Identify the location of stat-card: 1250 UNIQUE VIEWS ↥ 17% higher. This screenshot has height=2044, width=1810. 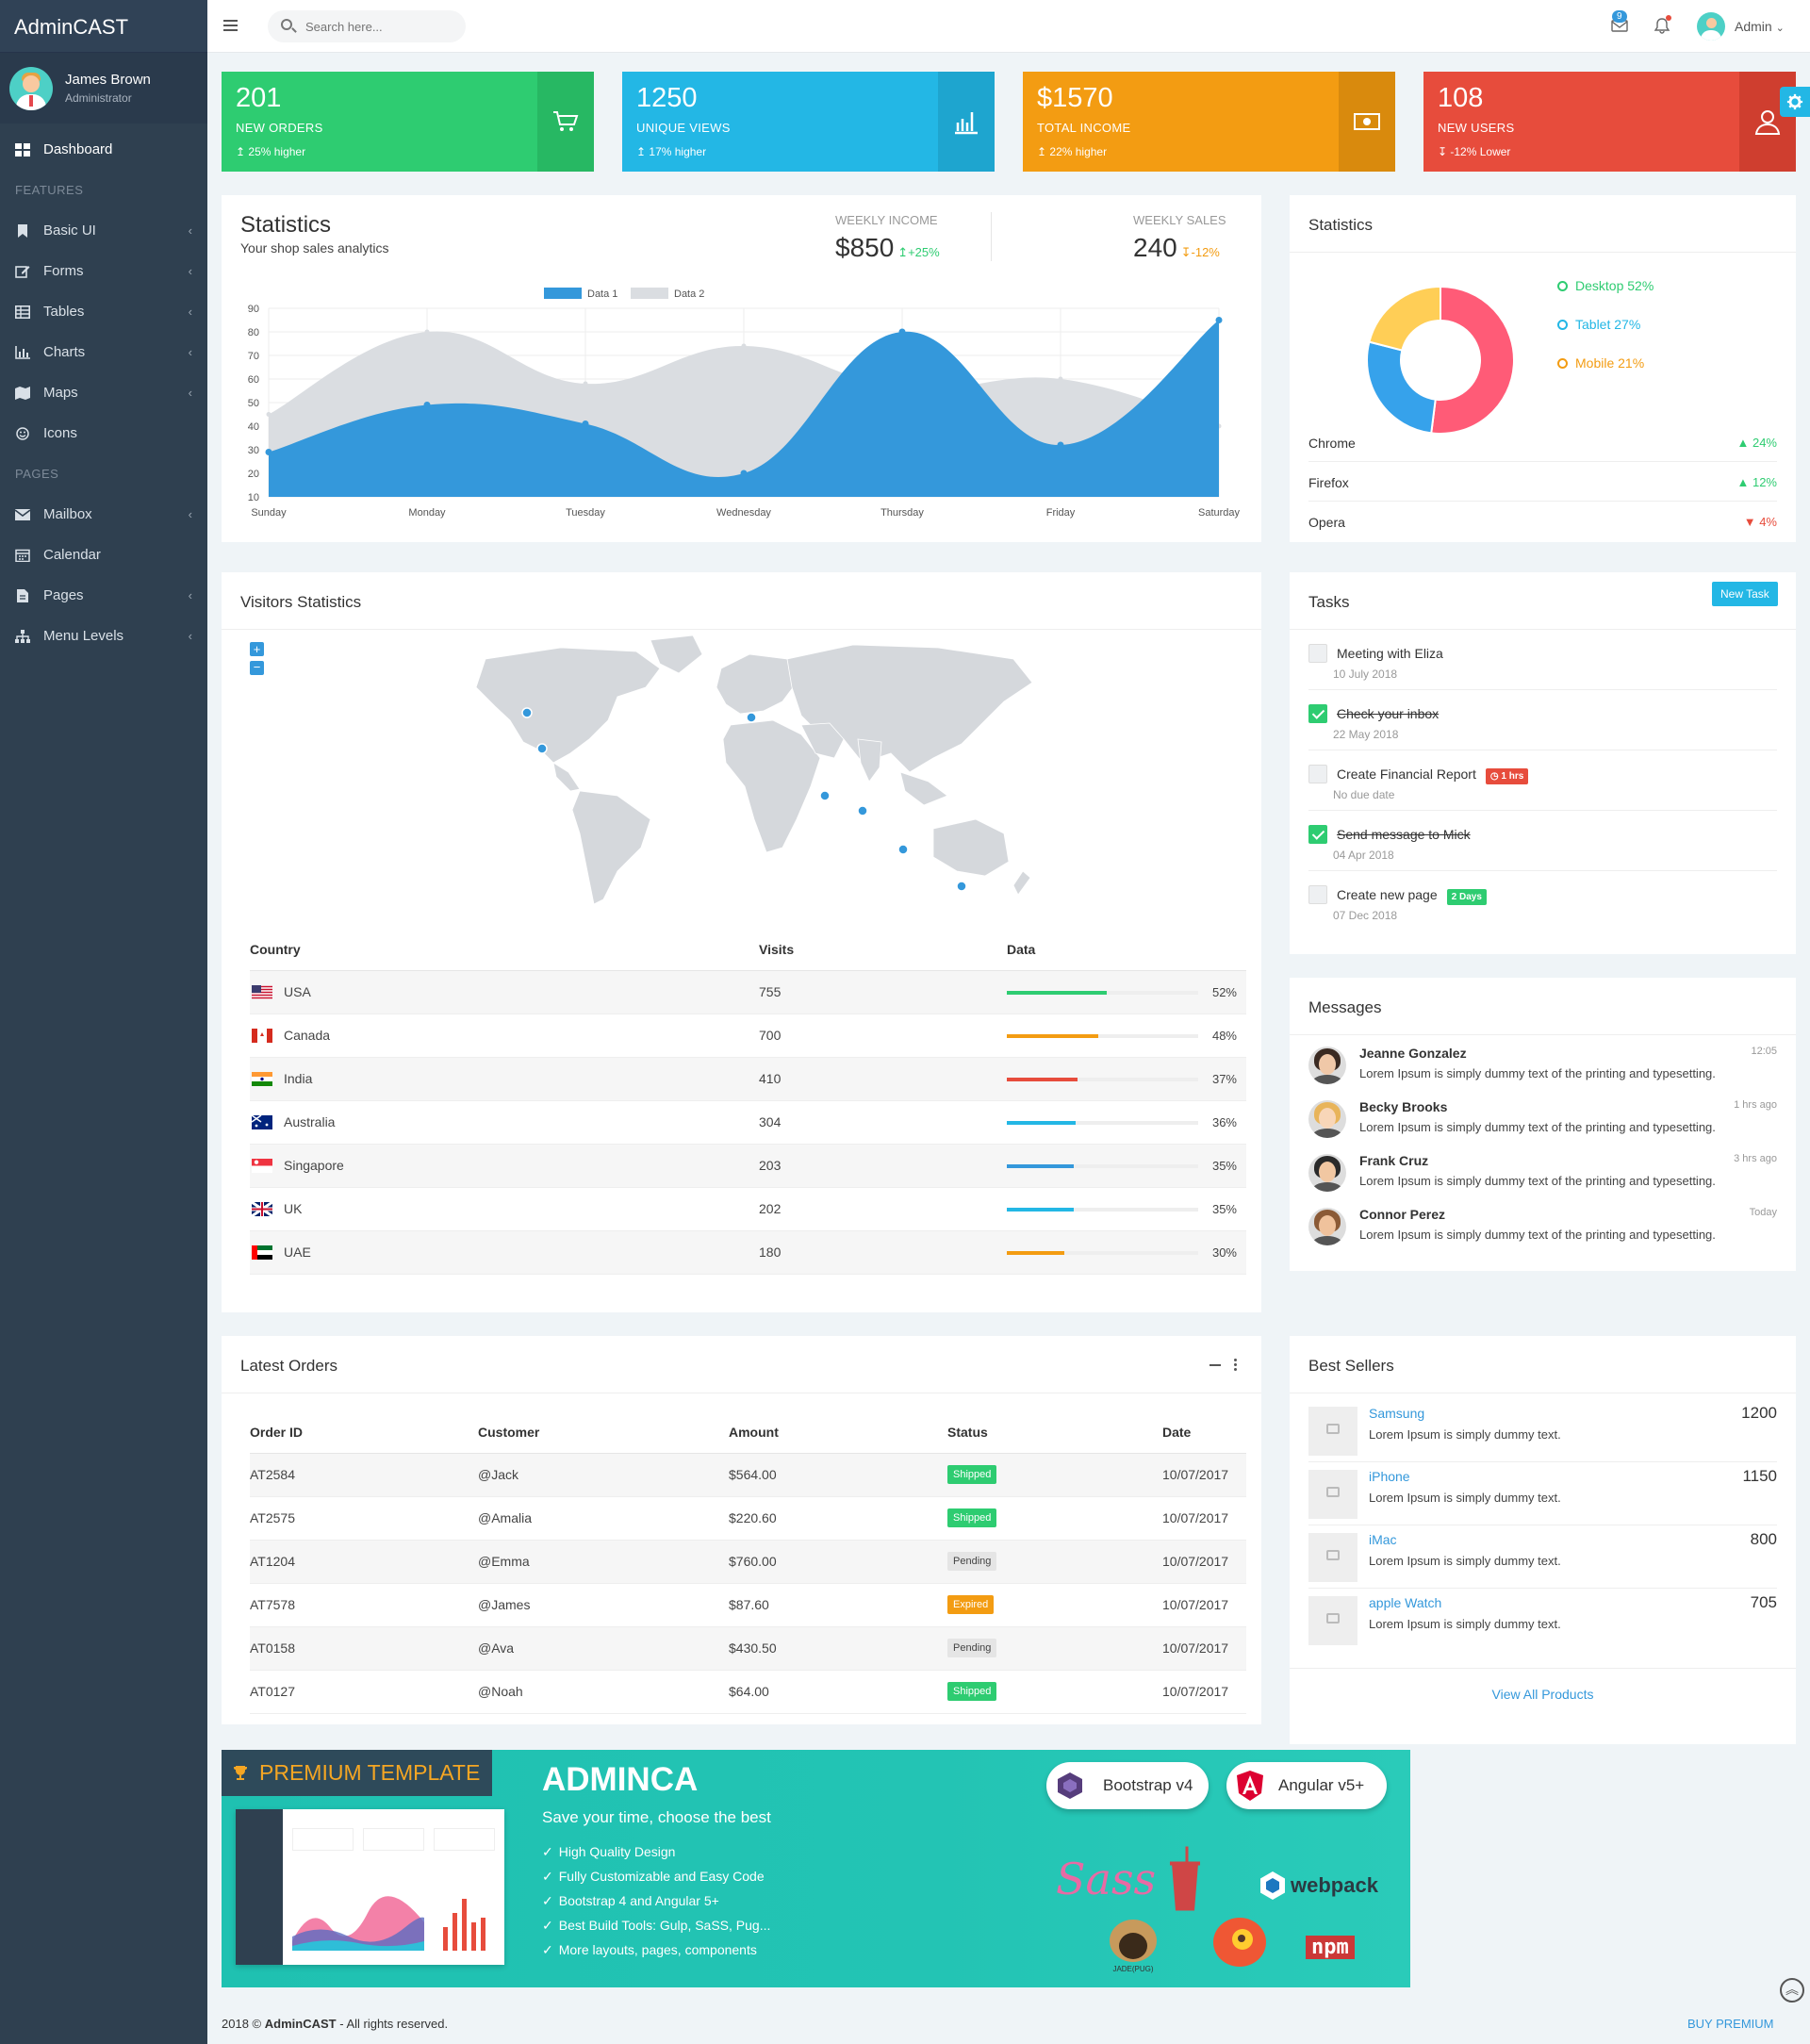
(808, 122).